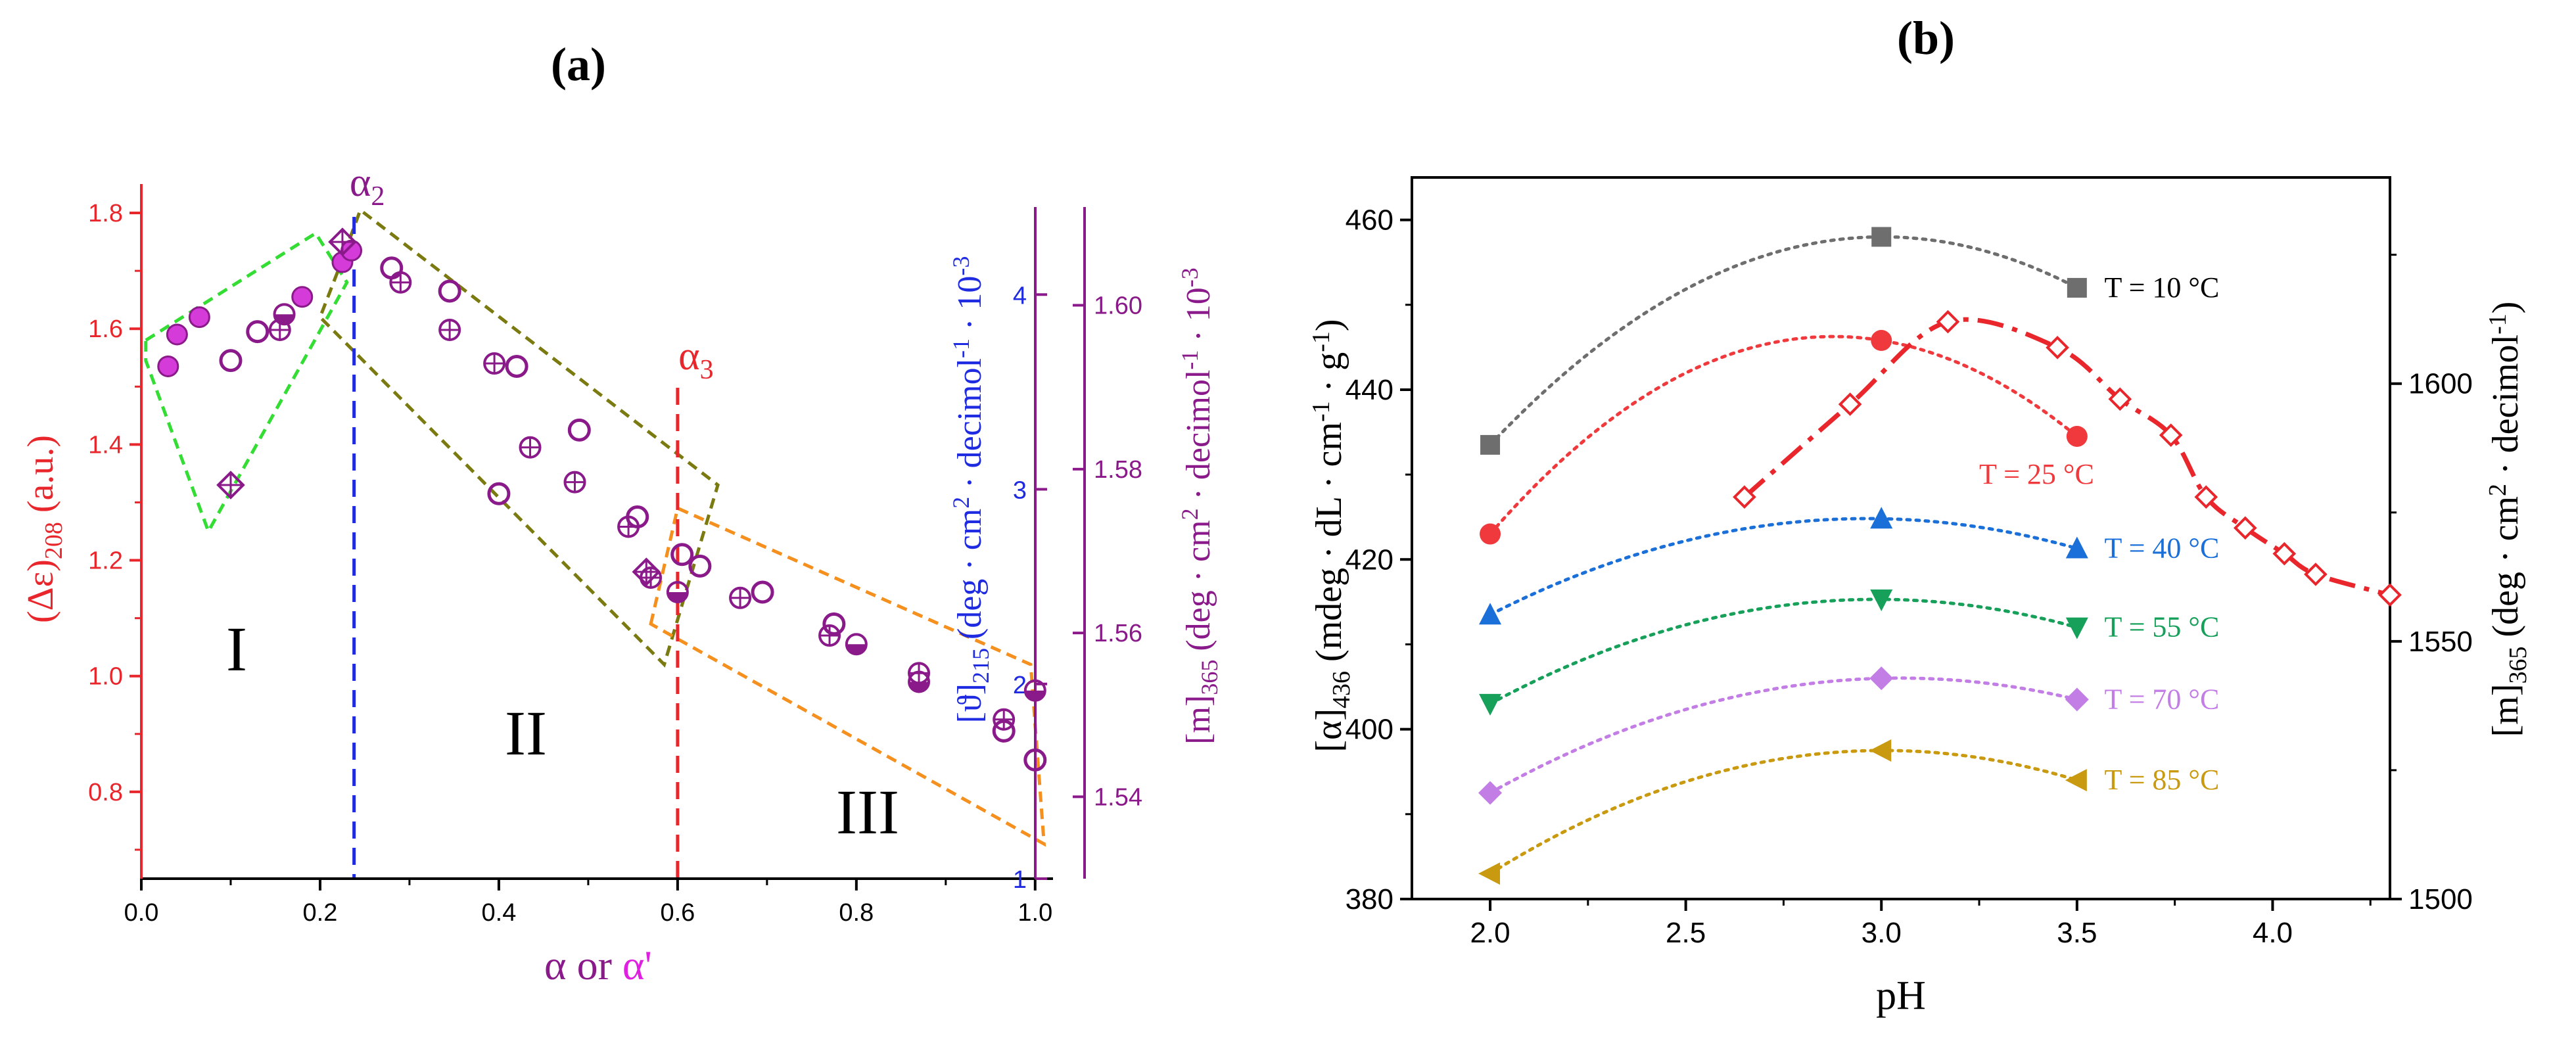 Image resolution: width=2576 pixels, height=1041 pixels. What do you see at coordinates (1020, 491) in the screenshot?
I see `a-mid-tick-label: 3` at bounding box center [1020, 491].